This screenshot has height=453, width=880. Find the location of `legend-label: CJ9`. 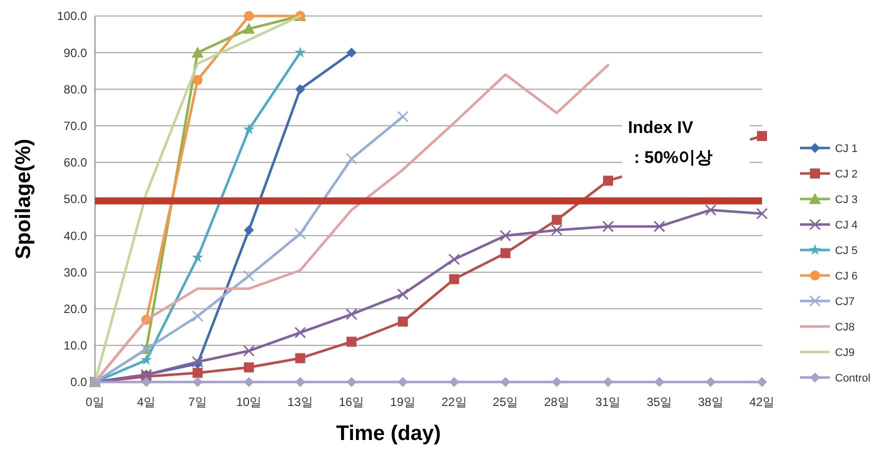

legend-label: CJ9 is located at coordinates (845, 352).